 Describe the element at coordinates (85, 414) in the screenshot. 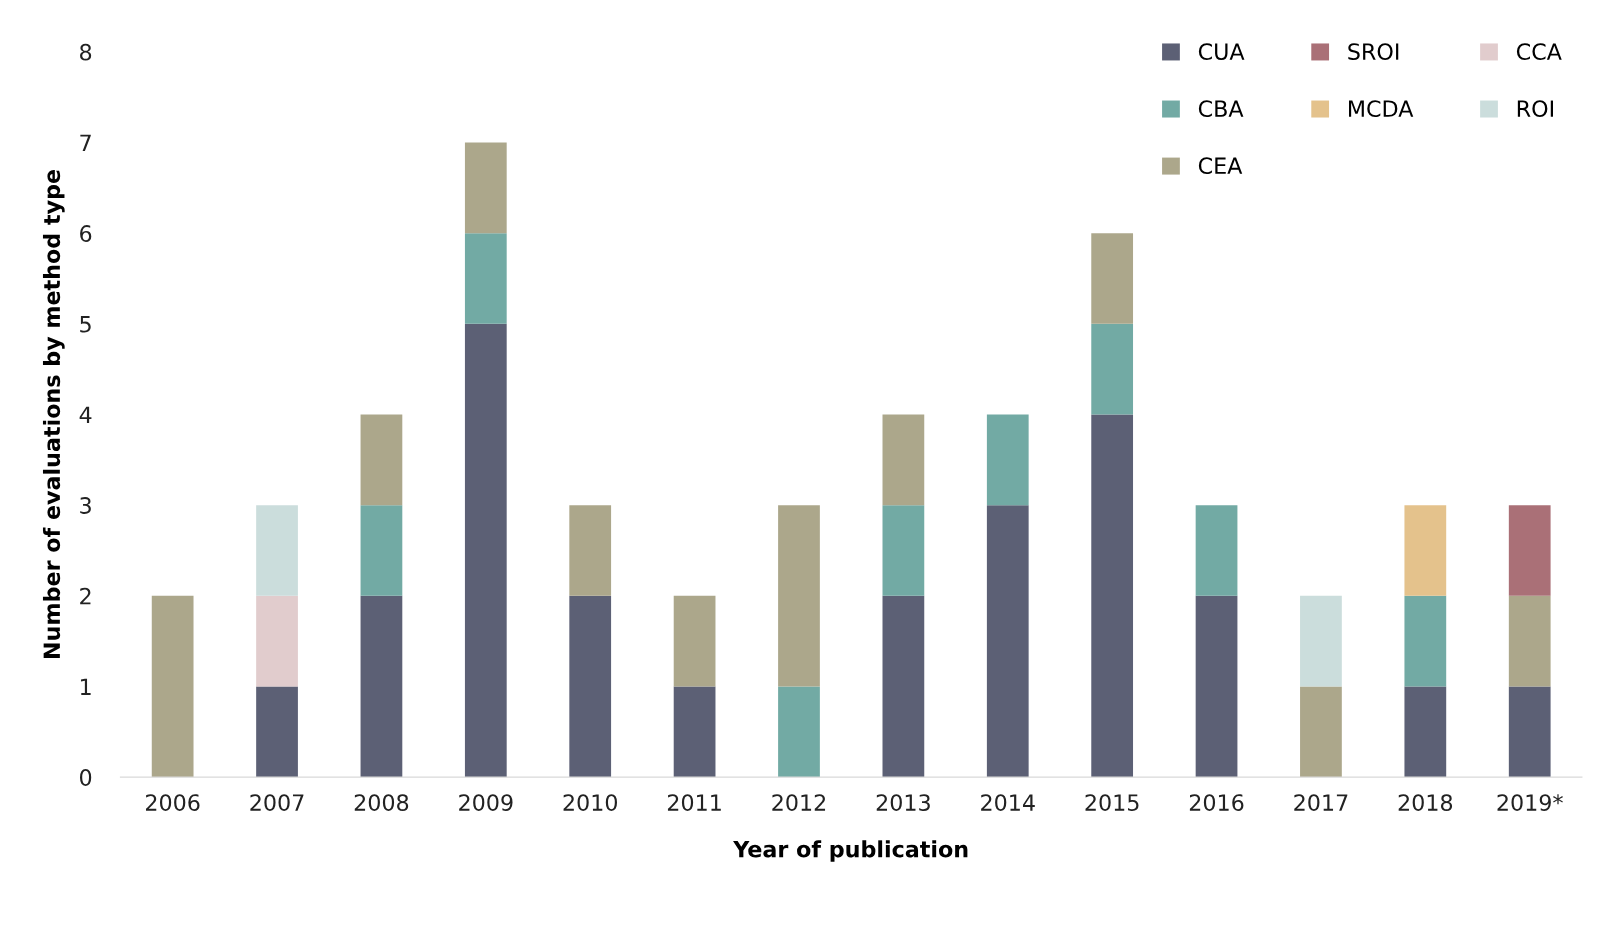

I see `y-tick-label: 4` at that location.